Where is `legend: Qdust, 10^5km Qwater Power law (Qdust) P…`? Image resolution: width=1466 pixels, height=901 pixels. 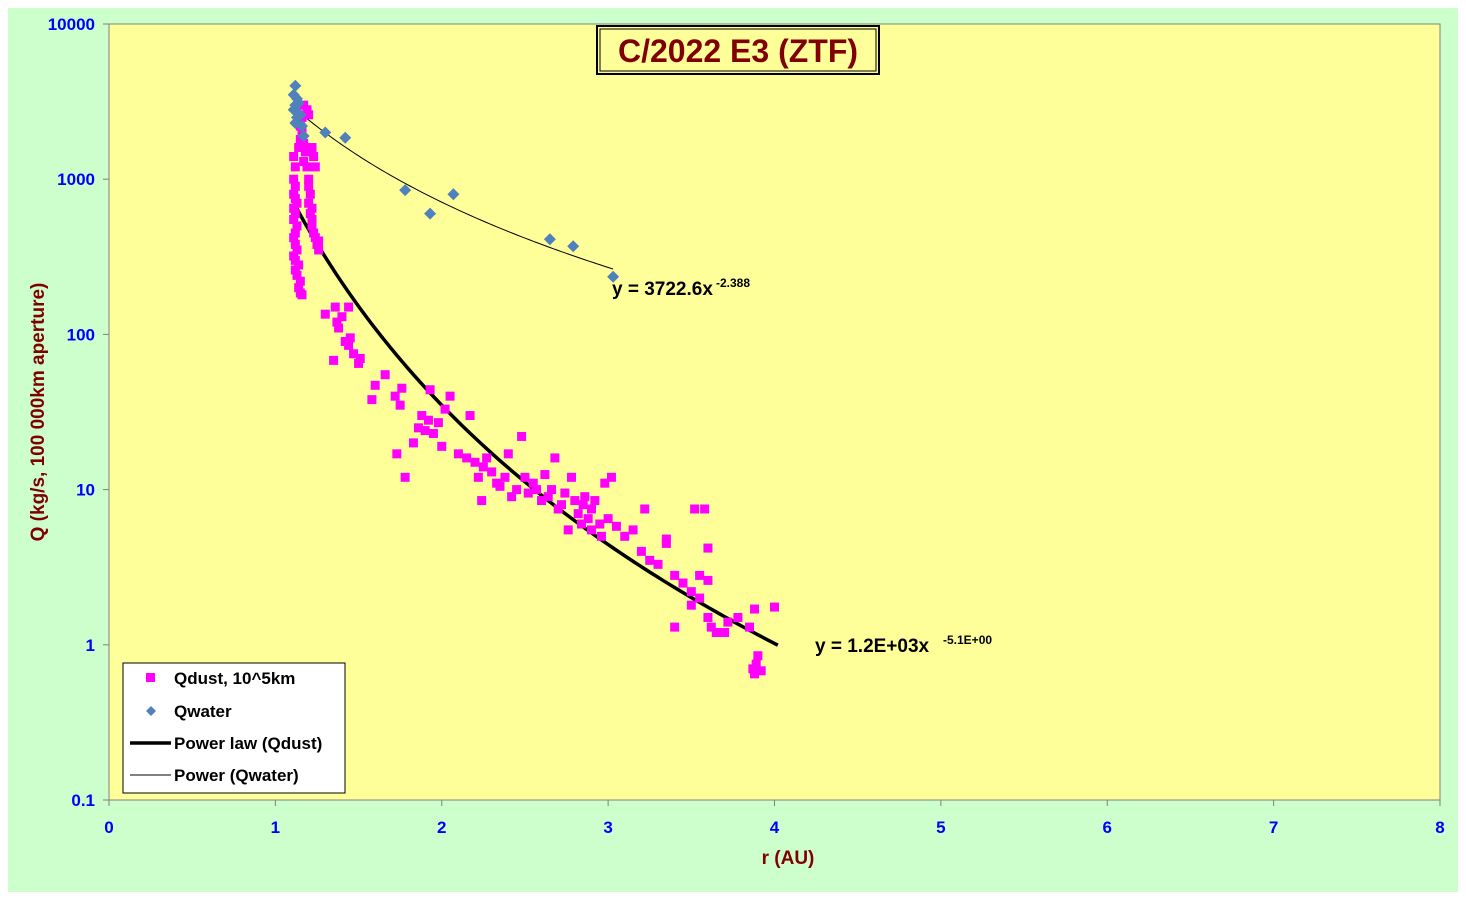
legend: Qdust, 10^5km Qwater Power law (Qdust) P… is located at coordinates (234, 728).